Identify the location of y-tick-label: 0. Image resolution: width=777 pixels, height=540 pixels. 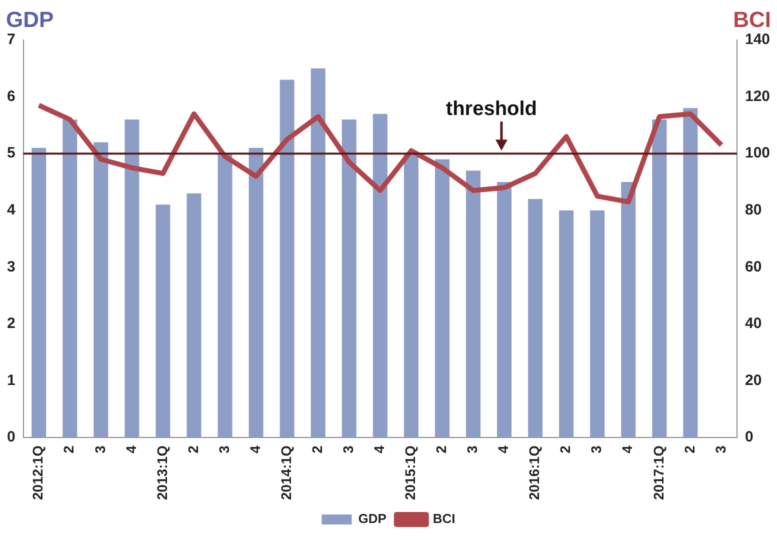
(11, 437).